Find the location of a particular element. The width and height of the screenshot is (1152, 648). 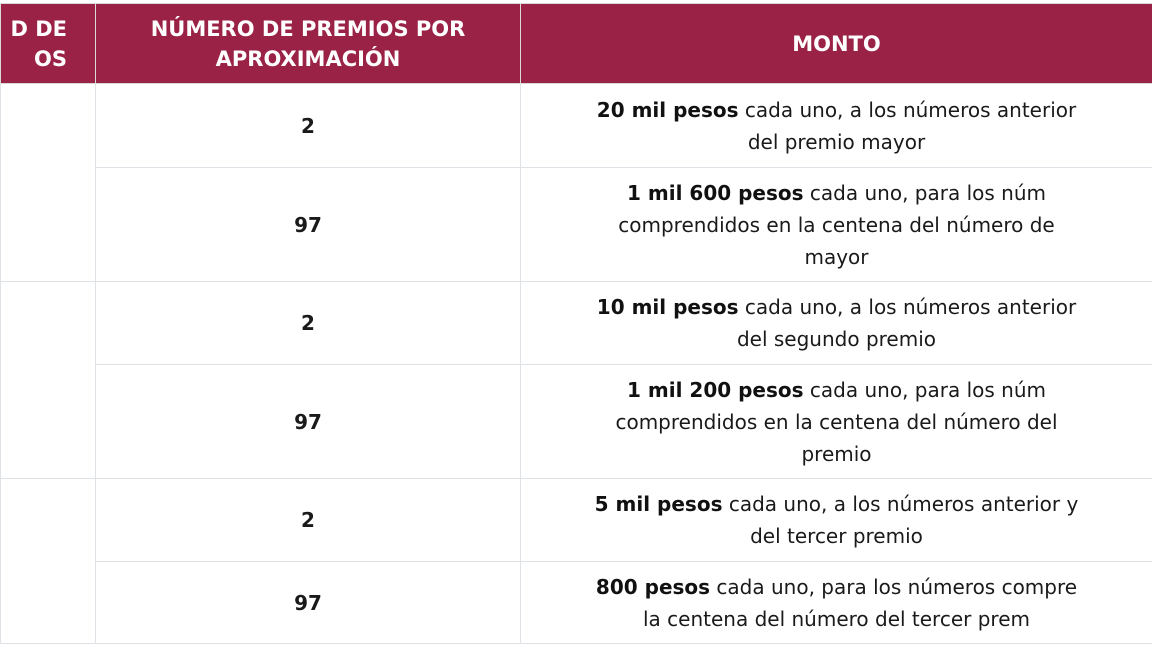

header-line: D DE is located at coordinates (38, 28).